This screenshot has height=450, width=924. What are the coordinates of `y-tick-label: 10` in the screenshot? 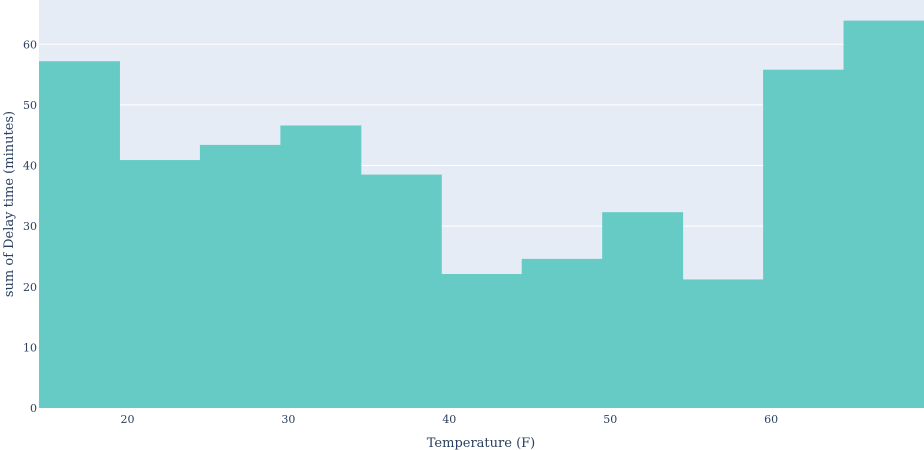 It's located at (30, 347).